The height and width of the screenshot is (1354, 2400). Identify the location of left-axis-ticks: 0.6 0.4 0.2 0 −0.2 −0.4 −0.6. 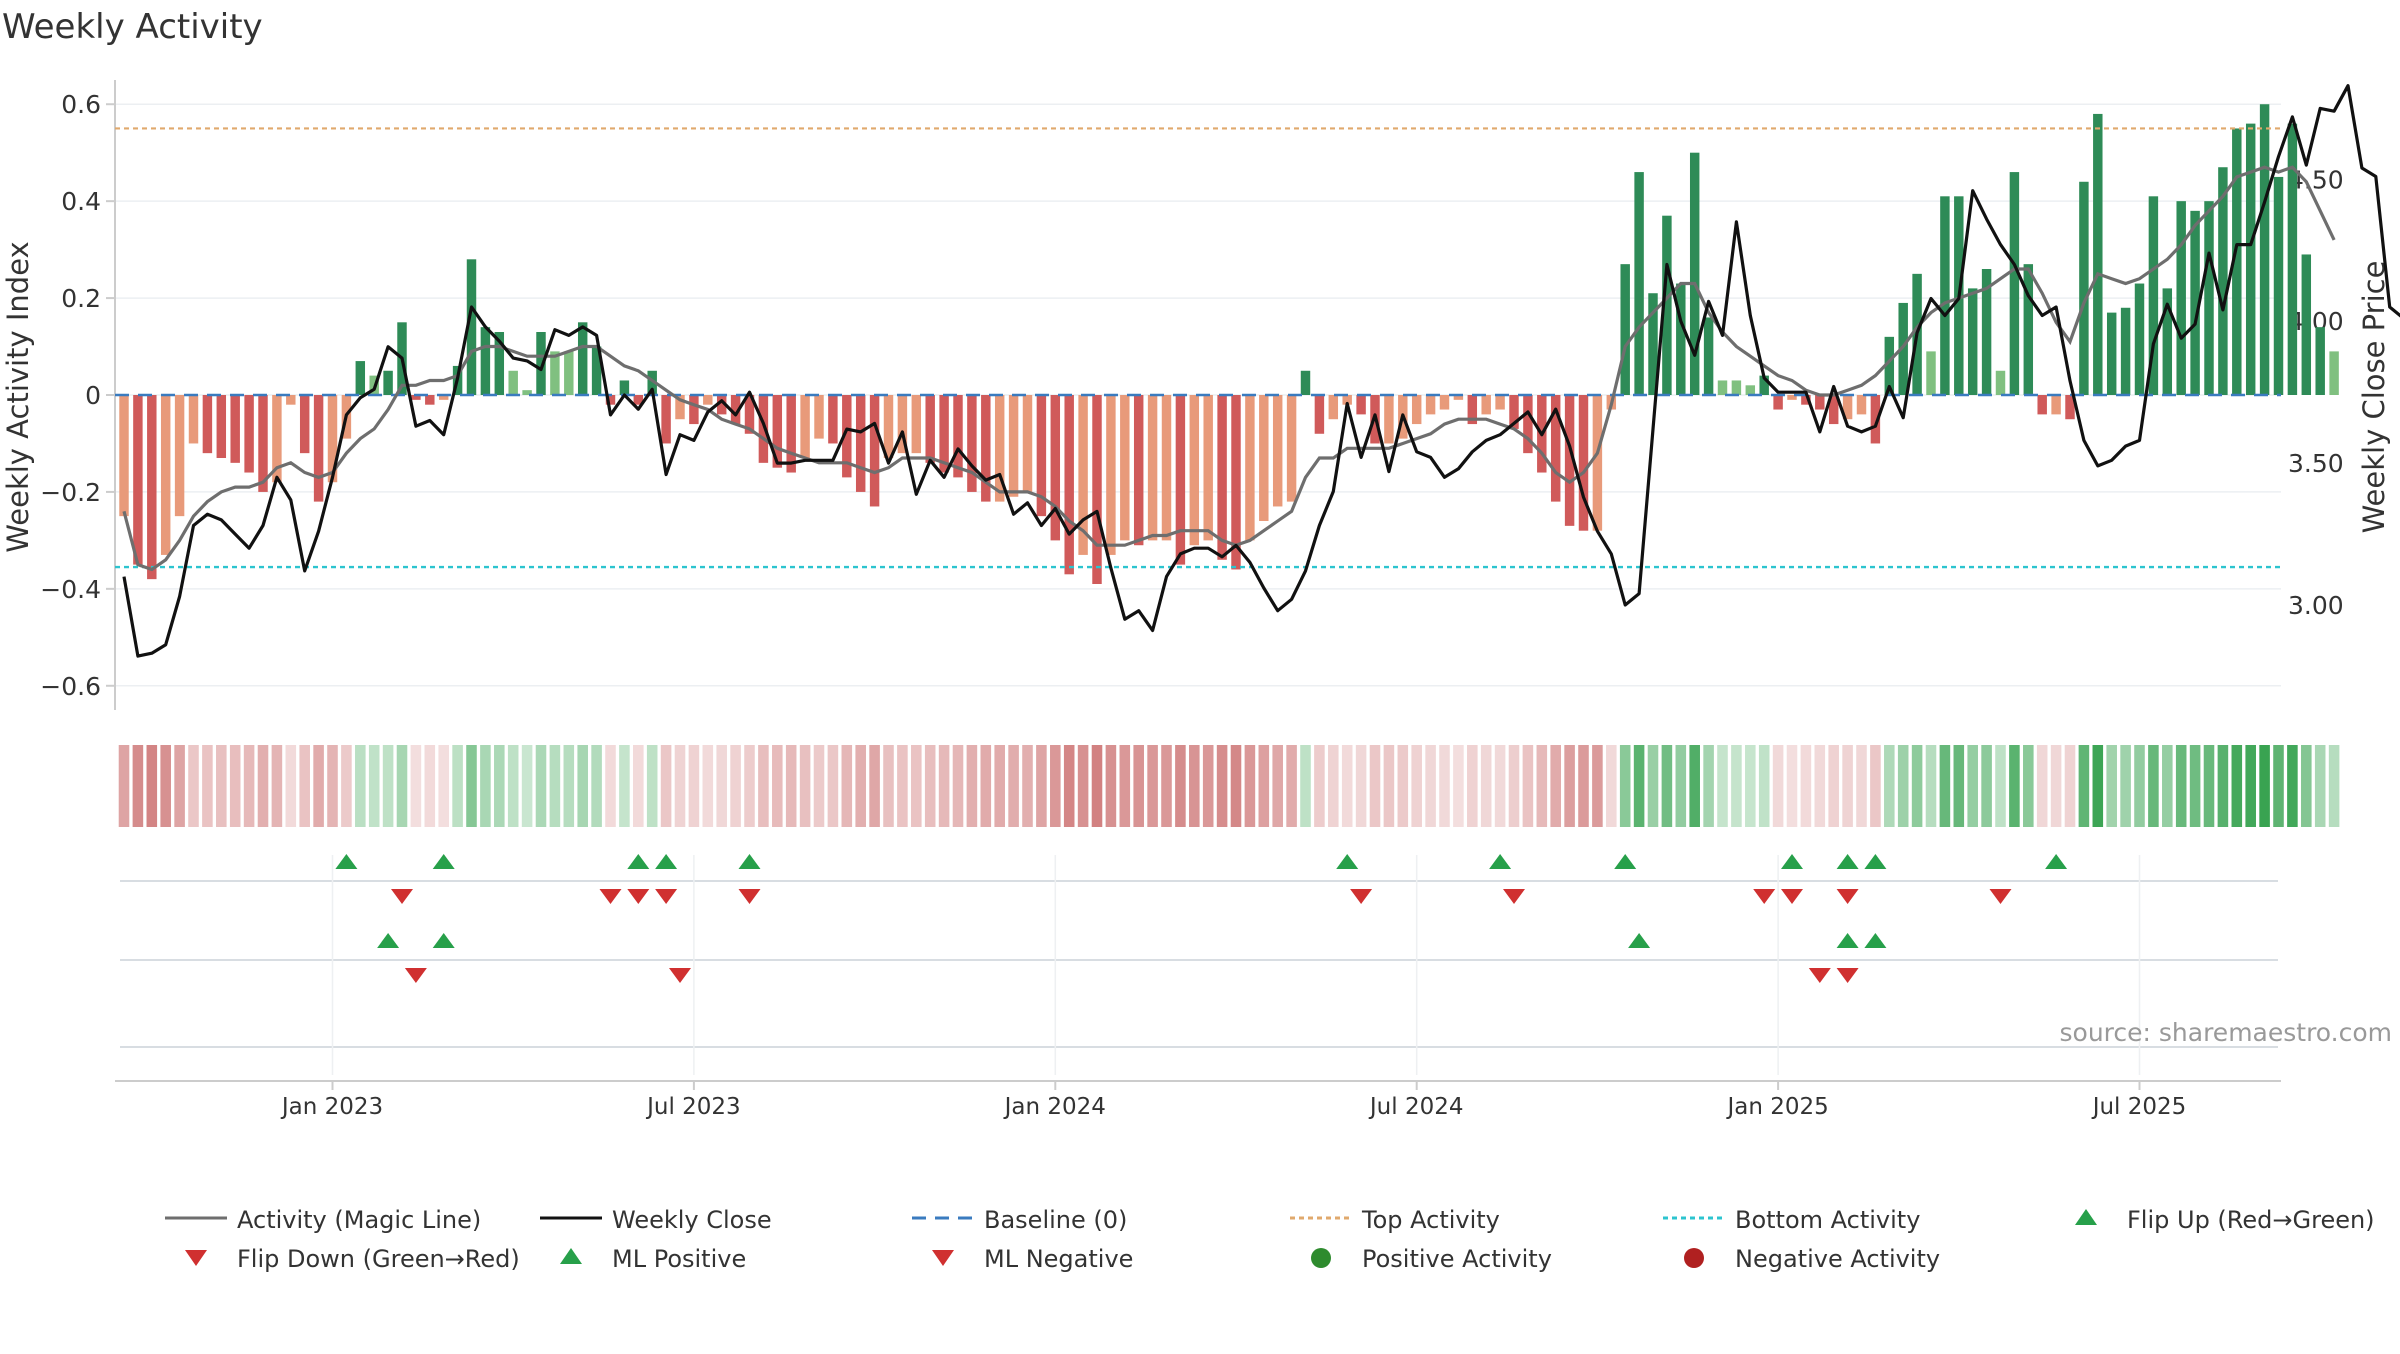
(77, 395).